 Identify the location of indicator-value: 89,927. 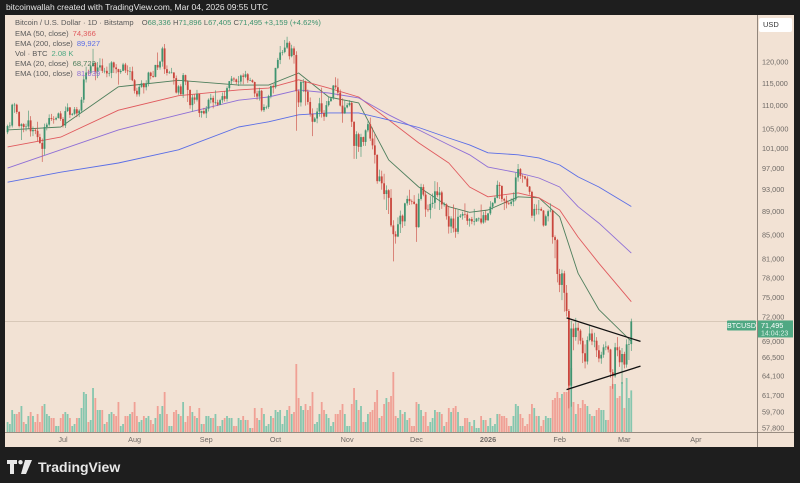
(88, 43).